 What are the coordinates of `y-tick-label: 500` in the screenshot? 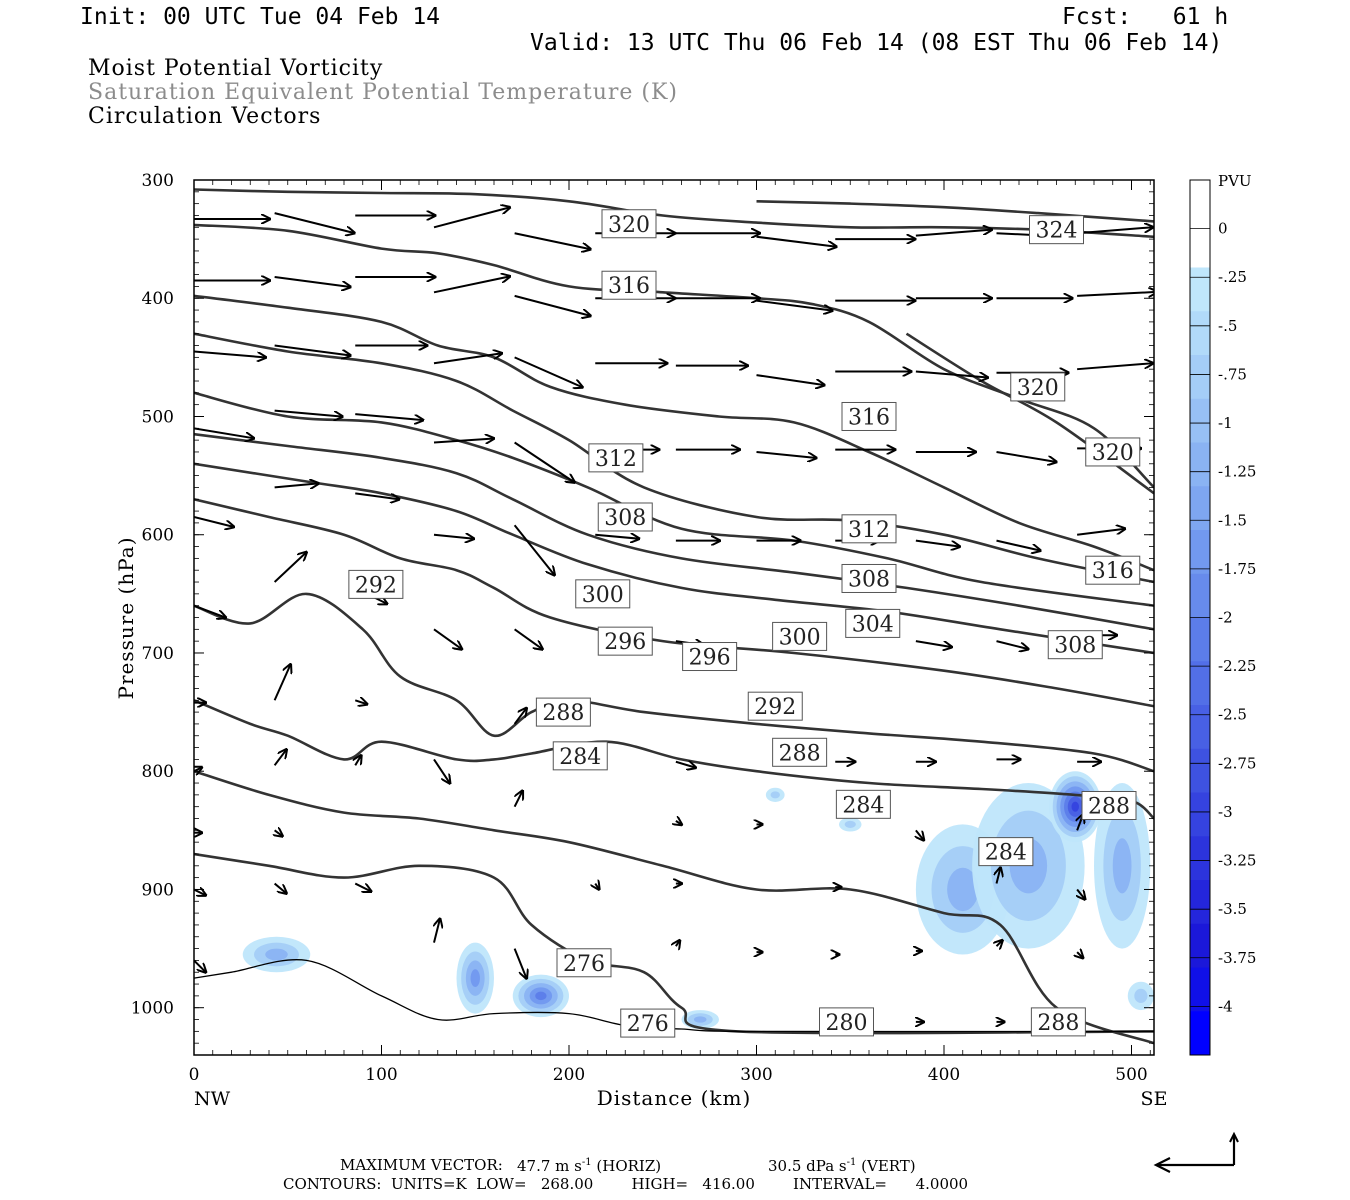 It's located at (158, 417).